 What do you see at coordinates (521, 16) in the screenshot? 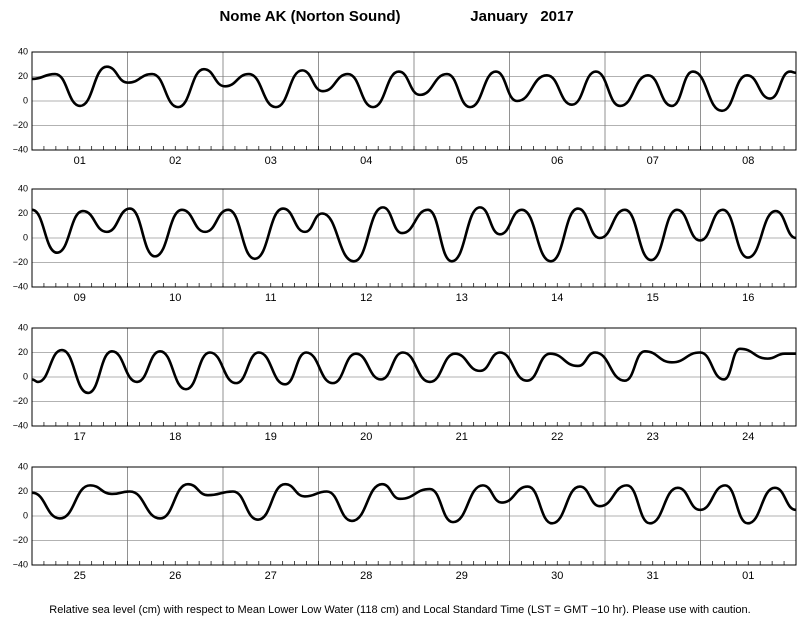
I see `chart-date: January 2017` at bounding box center [521, 16].